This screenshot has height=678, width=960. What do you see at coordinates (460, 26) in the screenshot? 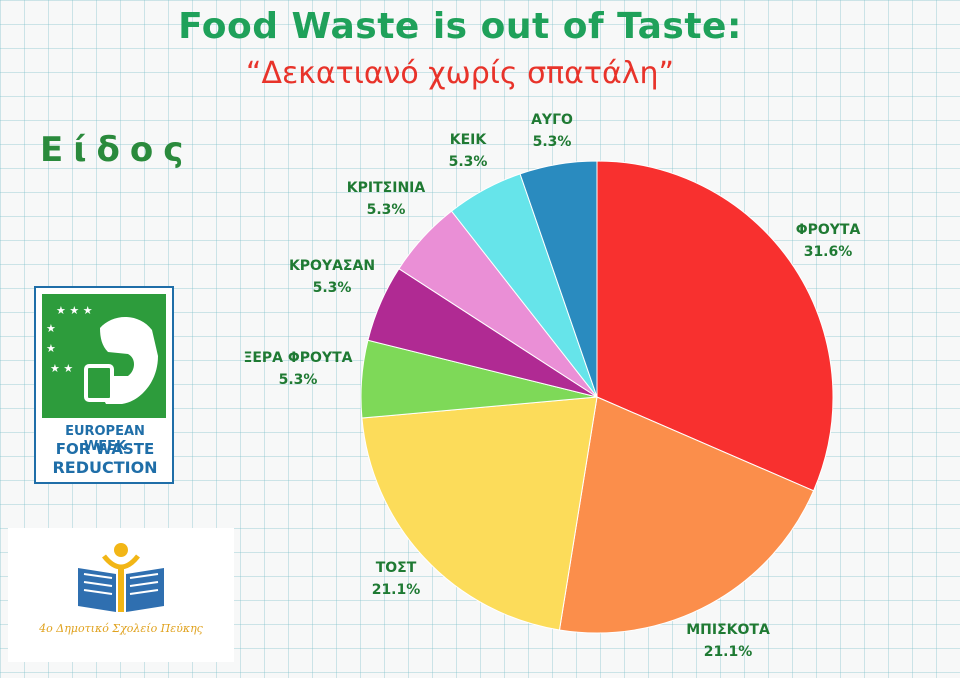
I see `page-title: Food Waste is out of Taste:` at bounding box center [460, 26].